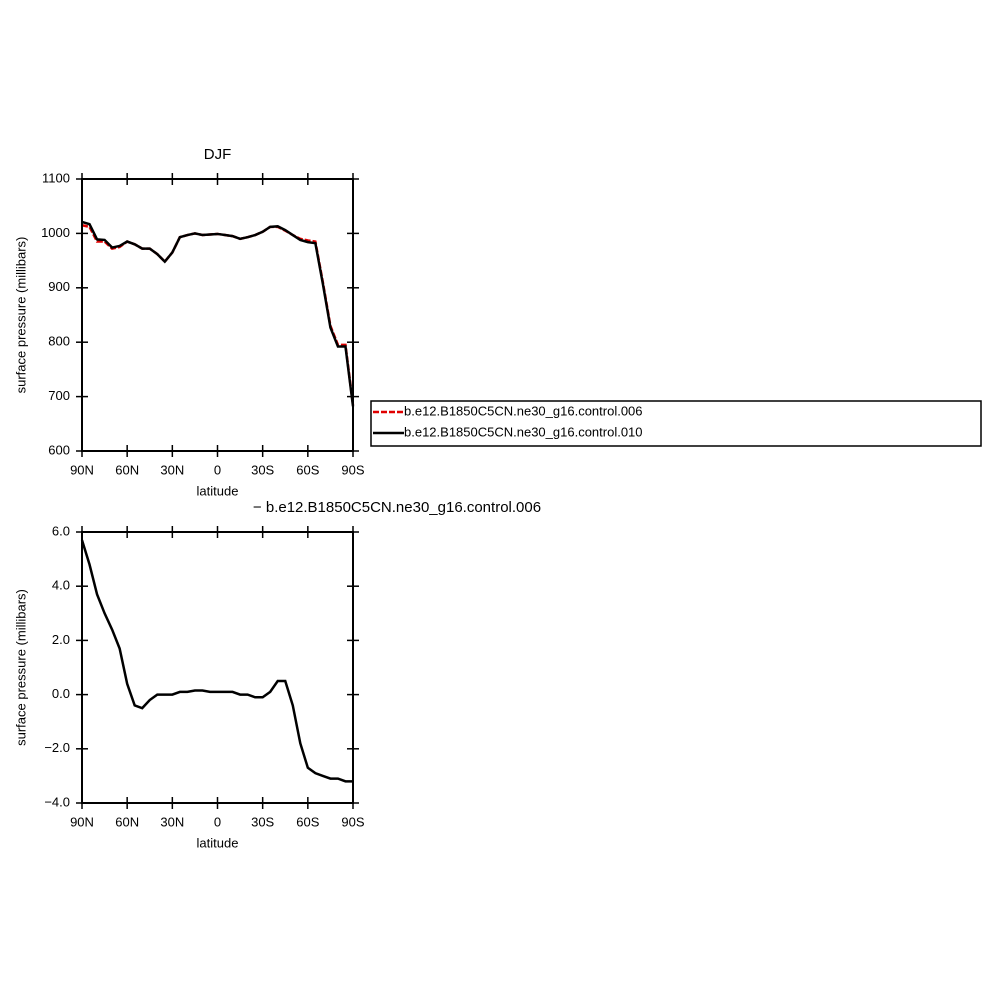 This screenshot has height=997, width=997. Describe the element at coordinates (397, 507) in the screenshot. I see `chart-title: − b.e12.B1850C5CN.ne30_g16.control.006` at that location.